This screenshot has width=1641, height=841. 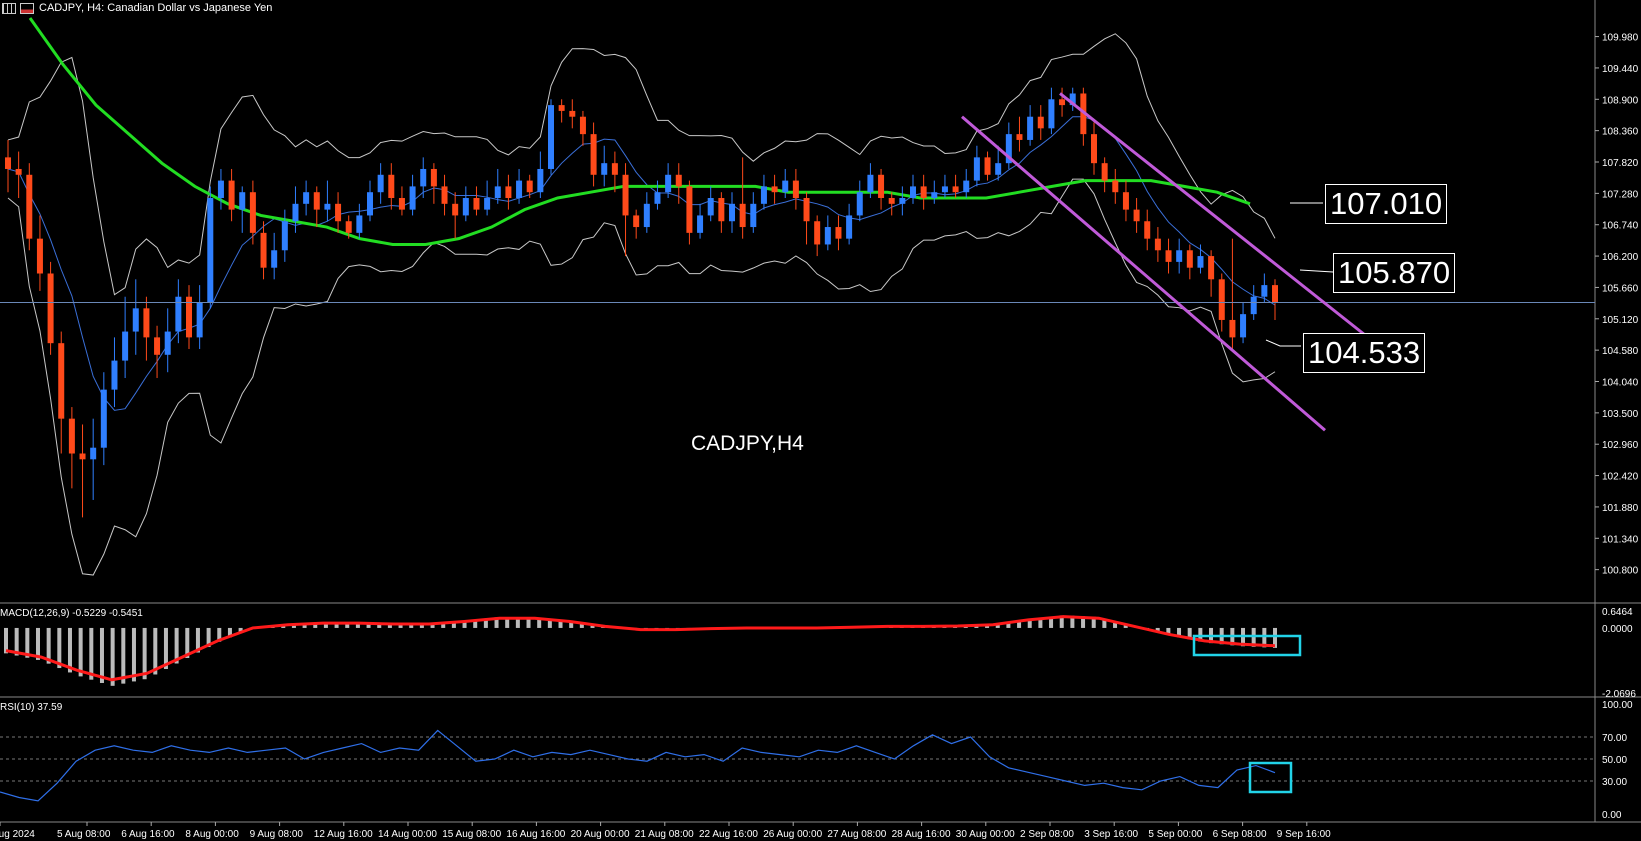 I want to click on price-tick-label: 109.980, so click(x=1620, y=38).